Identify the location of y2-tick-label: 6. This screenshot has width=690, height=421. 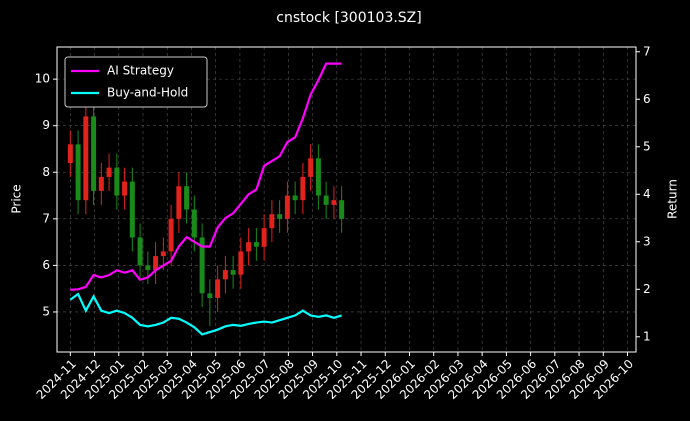
(647, 99).